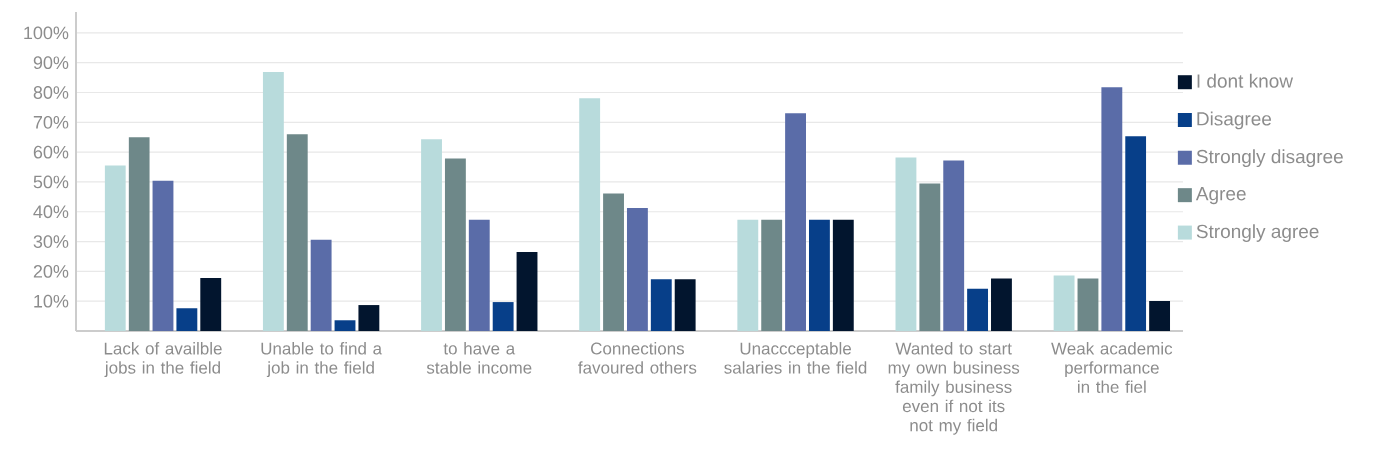 The width and height of the screenshot is (1385, 462). I want to click on x-tick-label: Unaccceptable salaries in the field, so click(795, 358).